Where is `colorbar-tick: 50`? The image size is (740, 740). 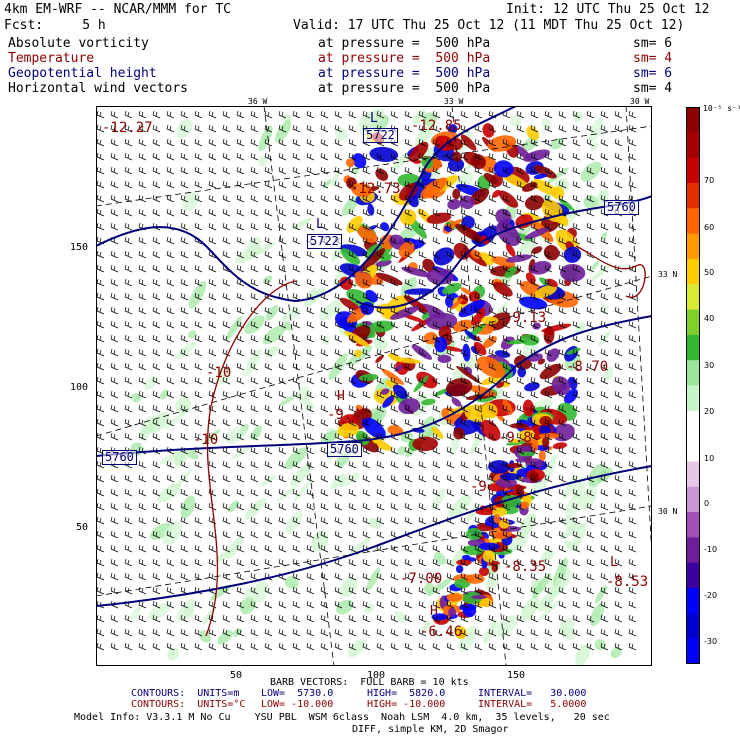 colorbar-tick: 50 is located at coordinates (709, 272).